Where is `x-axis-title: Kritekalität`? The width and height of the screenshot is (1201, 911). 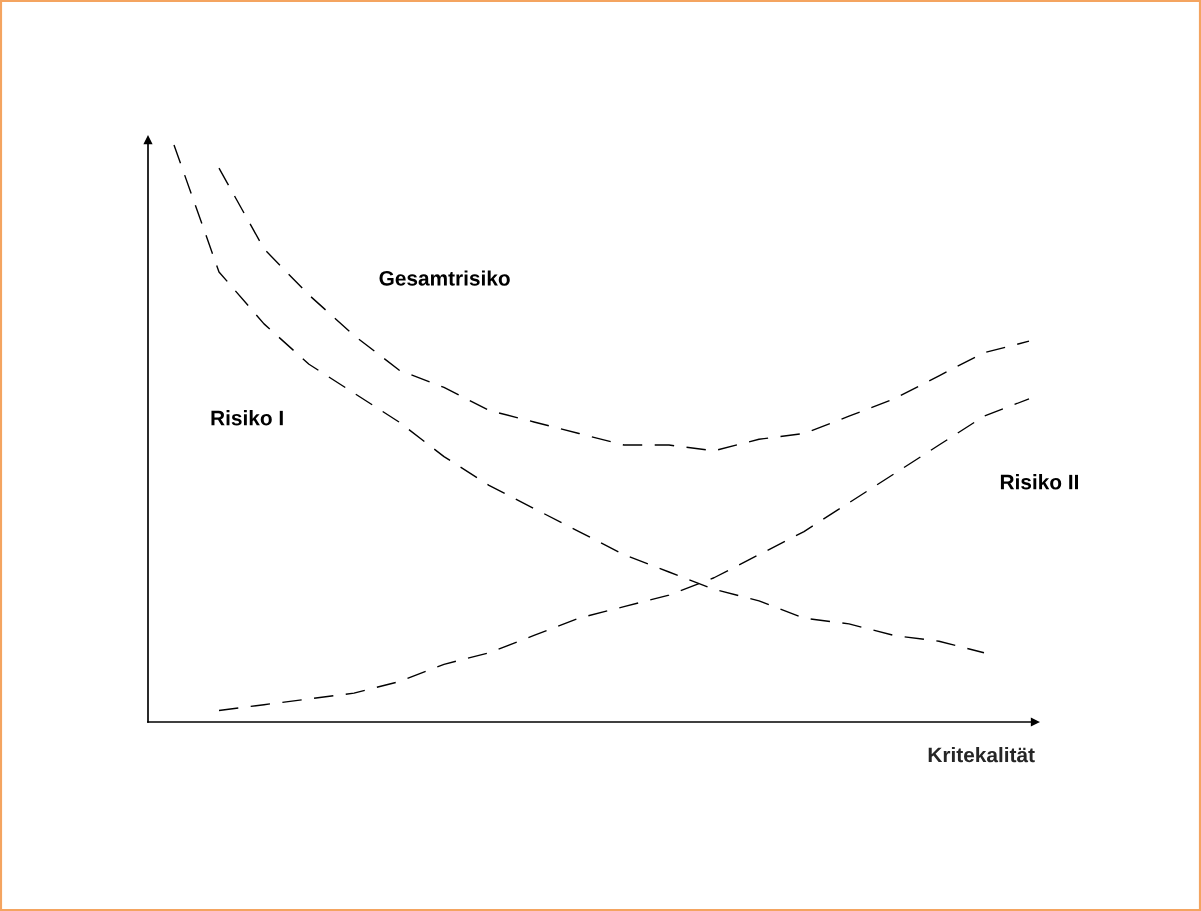
x-axis-title: Kritekalität is located at coordinates (981, 755).